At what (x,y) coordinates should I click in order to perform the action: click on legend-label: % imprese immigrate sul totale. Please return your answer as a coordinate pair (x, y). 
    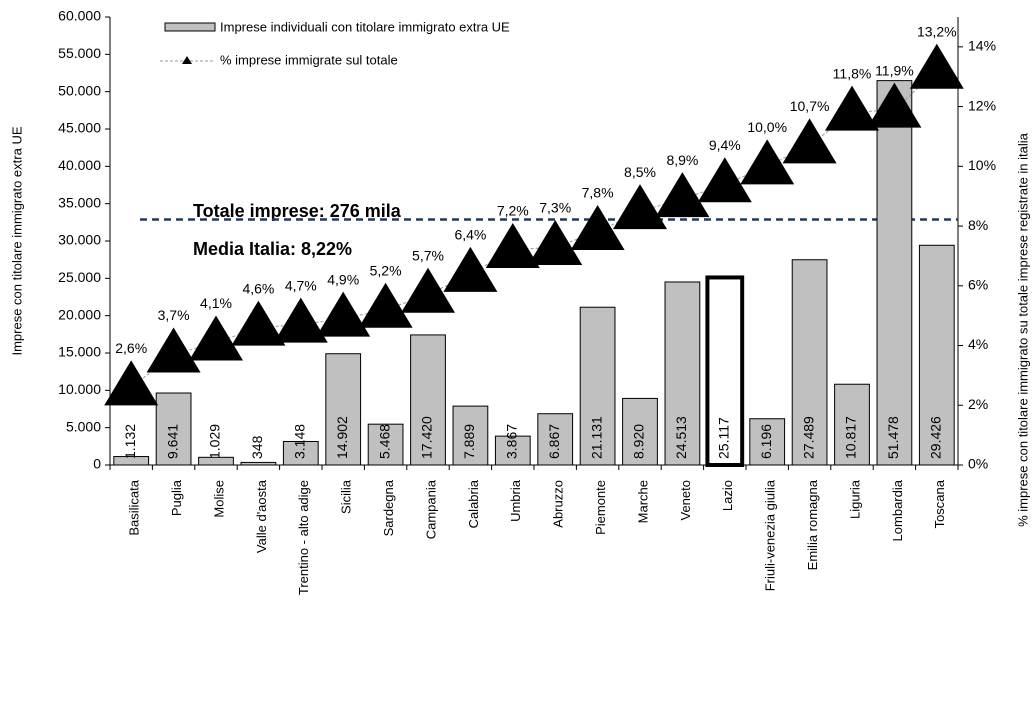
    Looking at the image, I should click on (309, 59).